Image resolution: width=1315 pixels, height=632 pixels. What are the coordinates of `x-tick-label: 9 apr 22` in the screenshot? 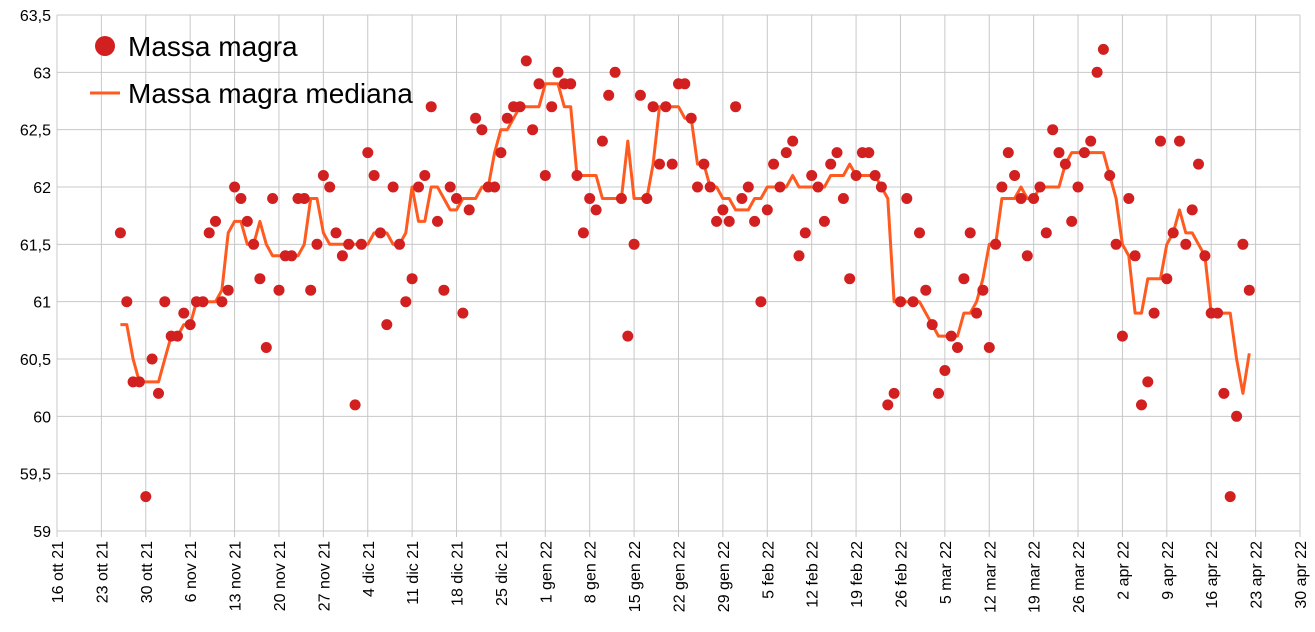 It's located at (1168, 570).